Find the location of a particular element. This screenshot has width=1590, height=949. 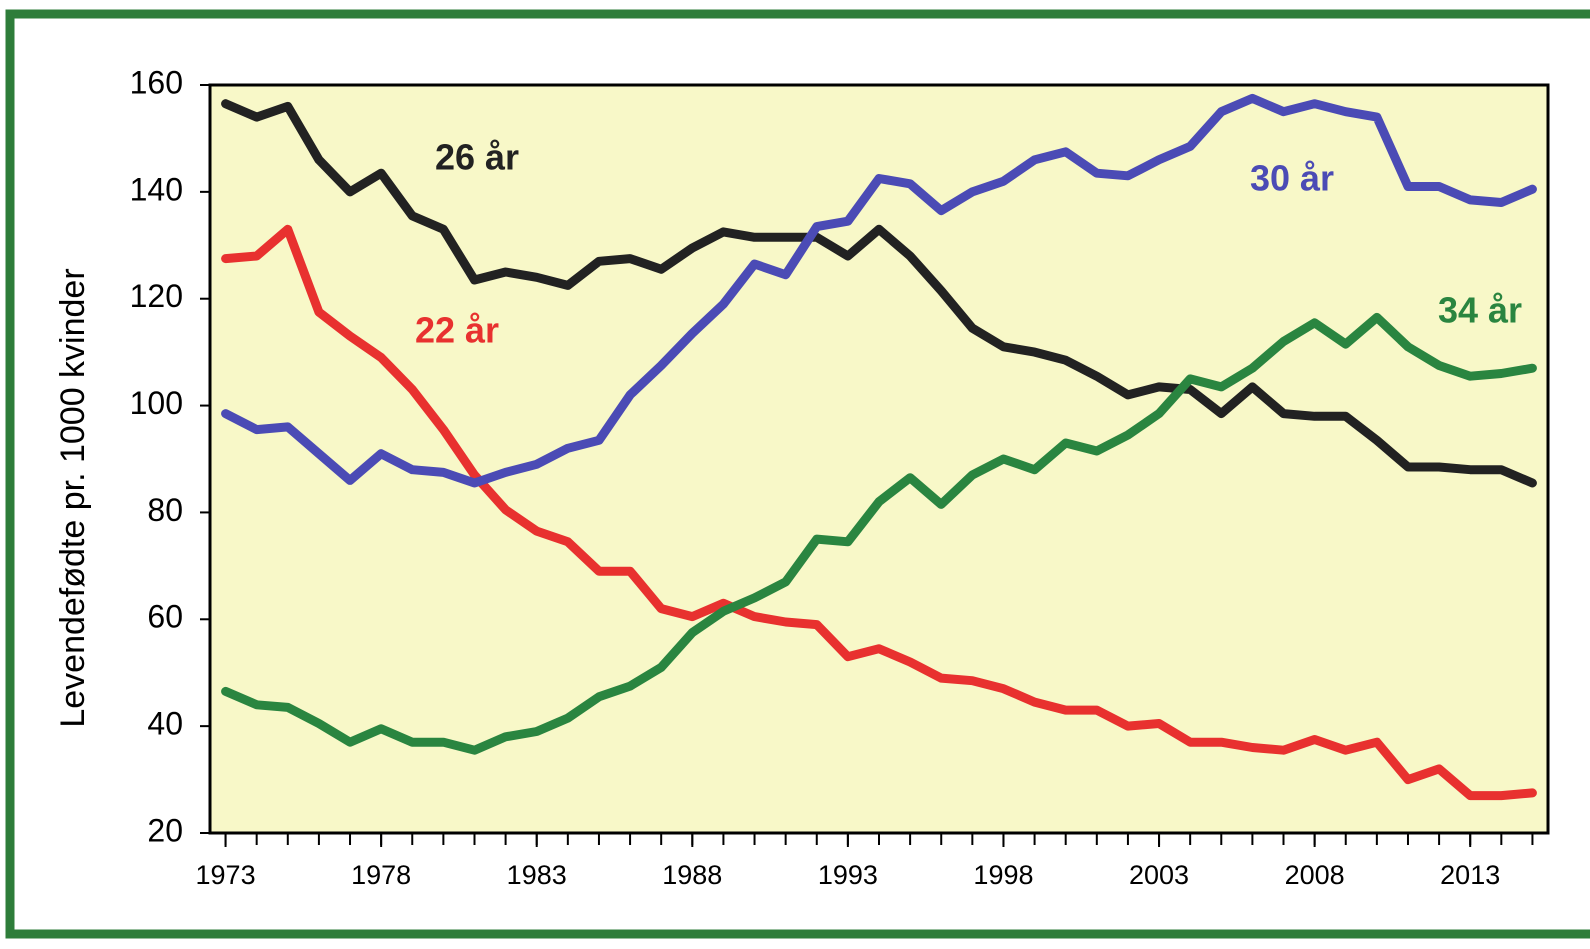

y-tick-label: 60 is located at coordinates (165, 617).